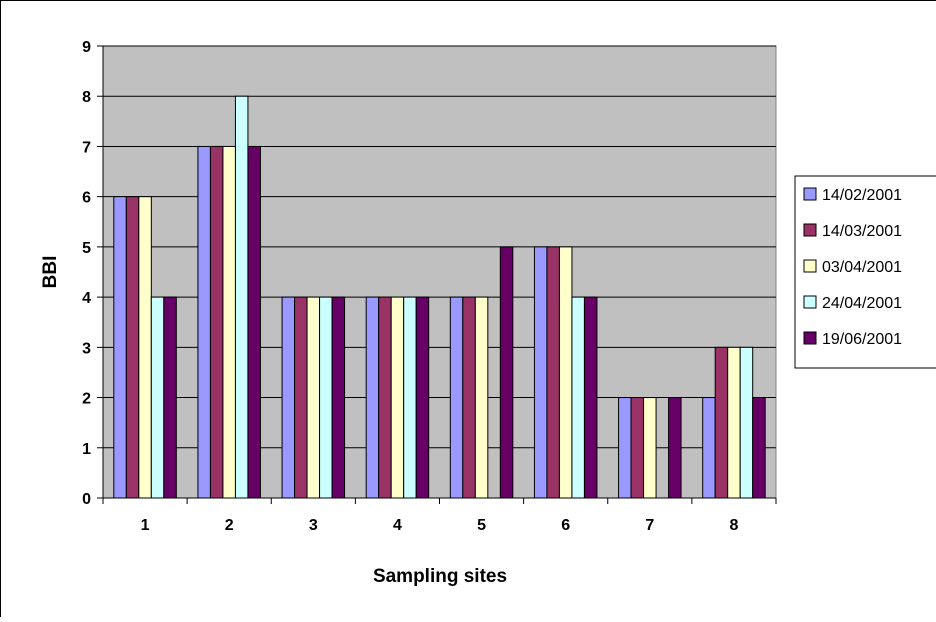 The width and height of the screenshot is (936, 622). What do you see at coordinates (86, 248) in the screenshot?
I see `y-tick-label: 5` at bounding box center [86, 248].